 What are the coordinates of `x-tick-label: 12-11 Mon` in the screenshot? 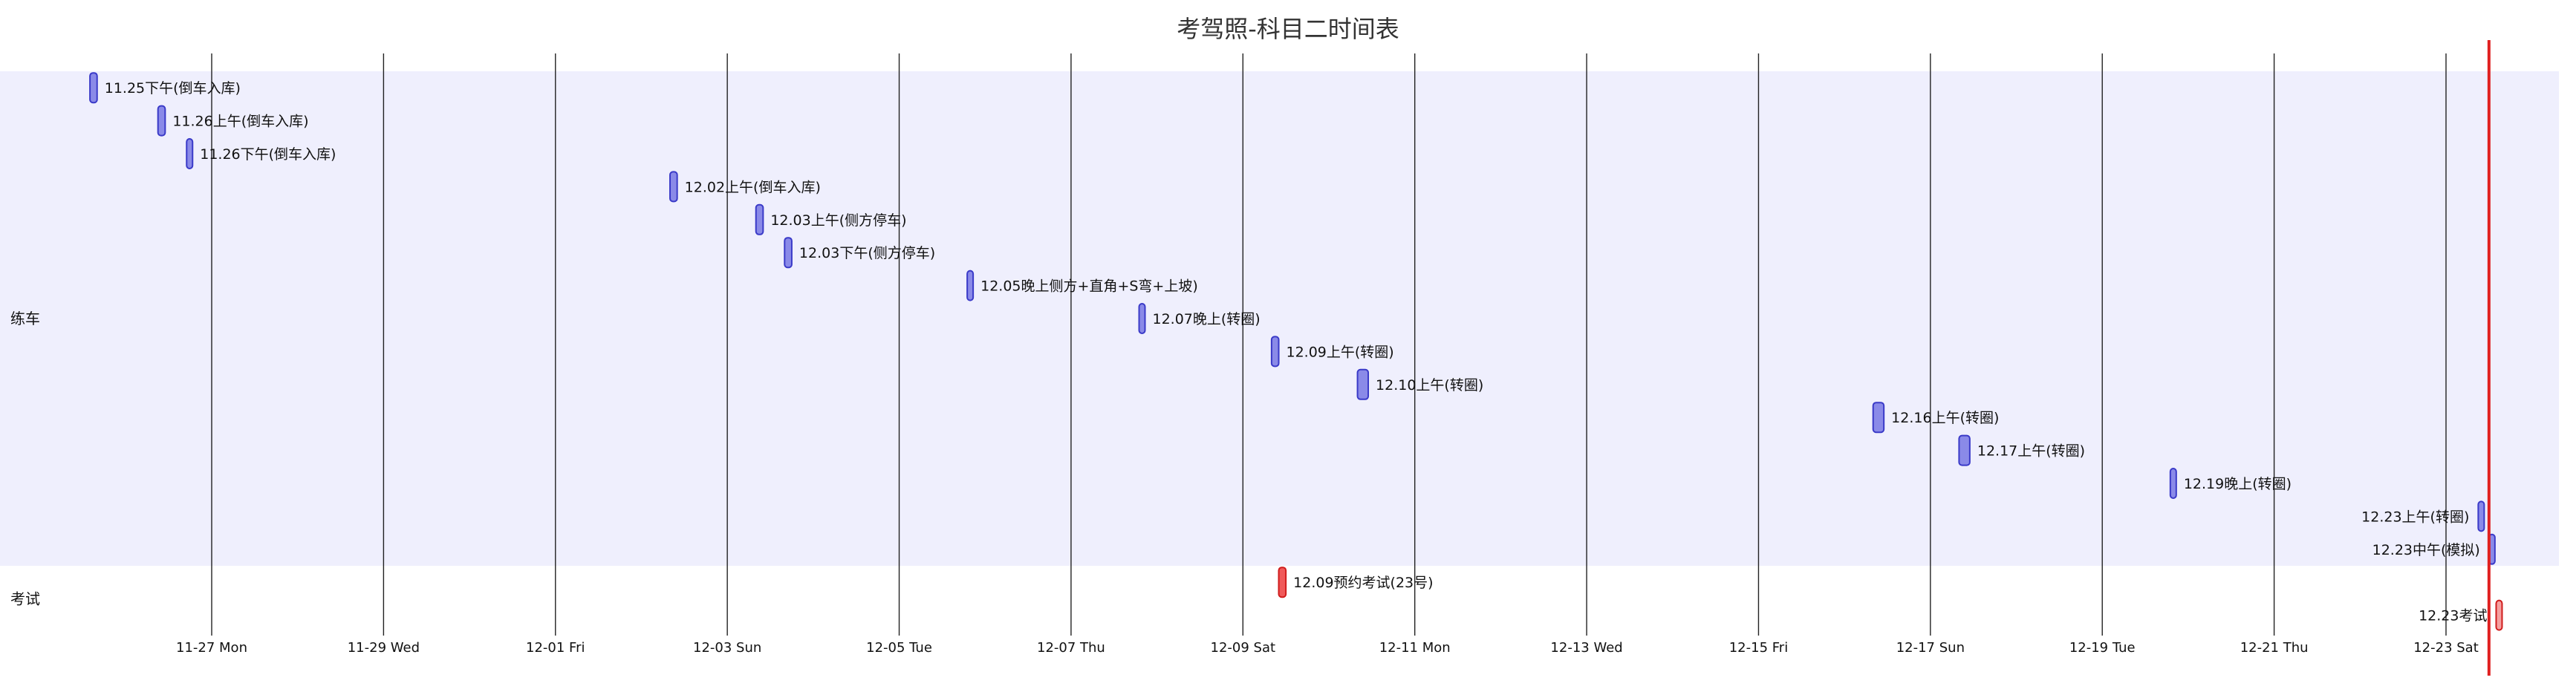 It's located at (1415, 648).